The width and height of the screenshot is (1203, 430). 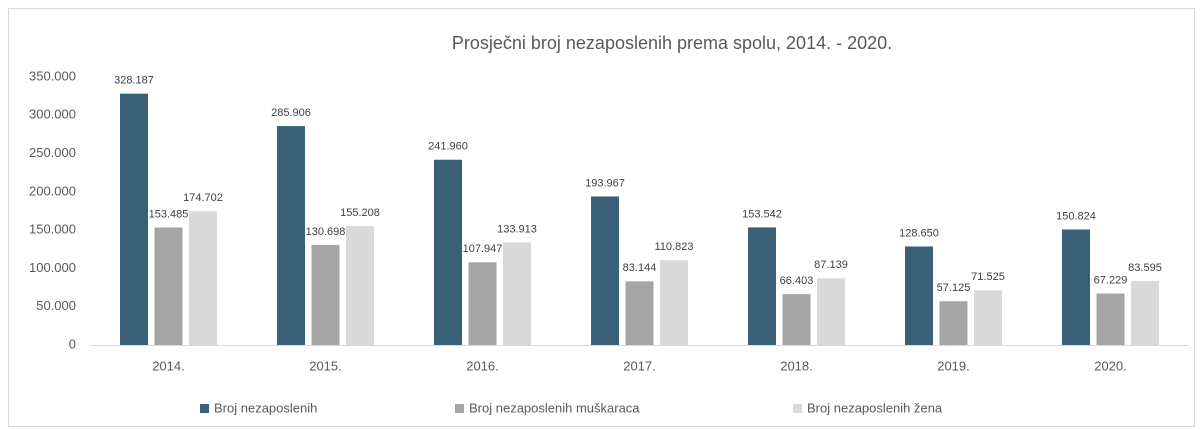 I want to click on x-tick-label: 2016., so click(x=482, y=365).